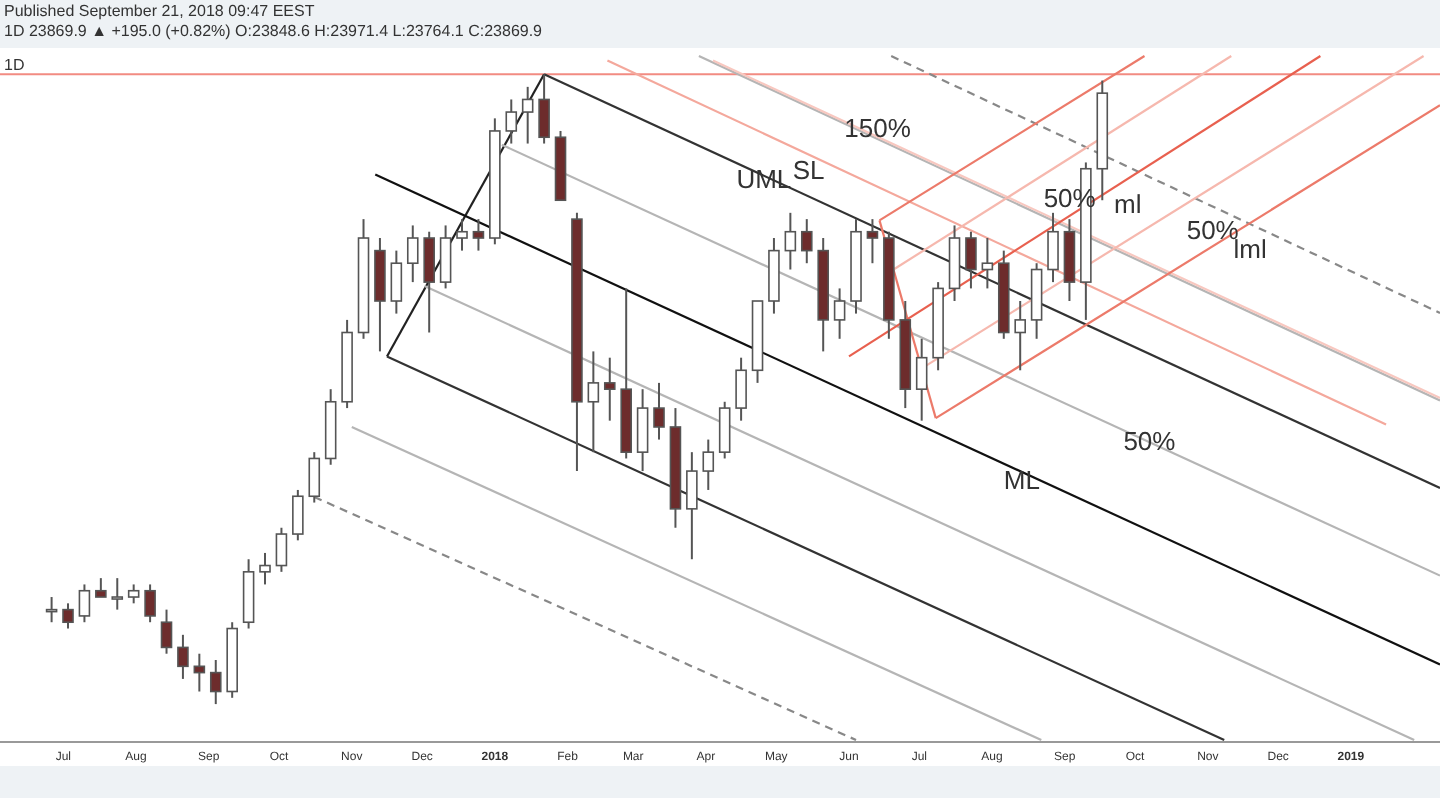 This screenshot has height=798, width=1440. I want to click on annotation: ML, so click(1021, 479).